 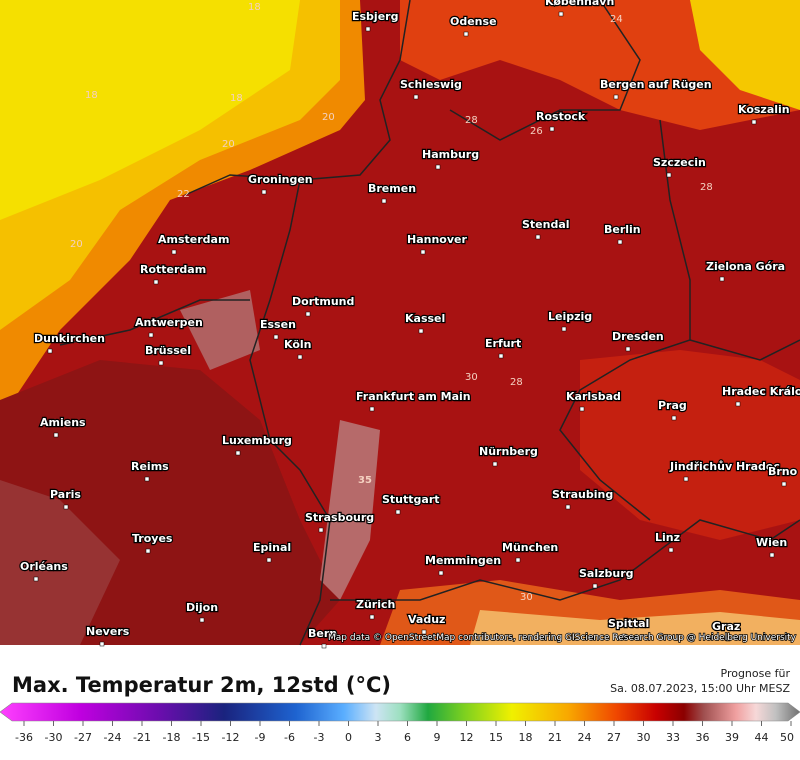 What do you see at coordinates (54, 737) in the screenshot?
I see `tick-label: -30` at bounding box center [54, 737].